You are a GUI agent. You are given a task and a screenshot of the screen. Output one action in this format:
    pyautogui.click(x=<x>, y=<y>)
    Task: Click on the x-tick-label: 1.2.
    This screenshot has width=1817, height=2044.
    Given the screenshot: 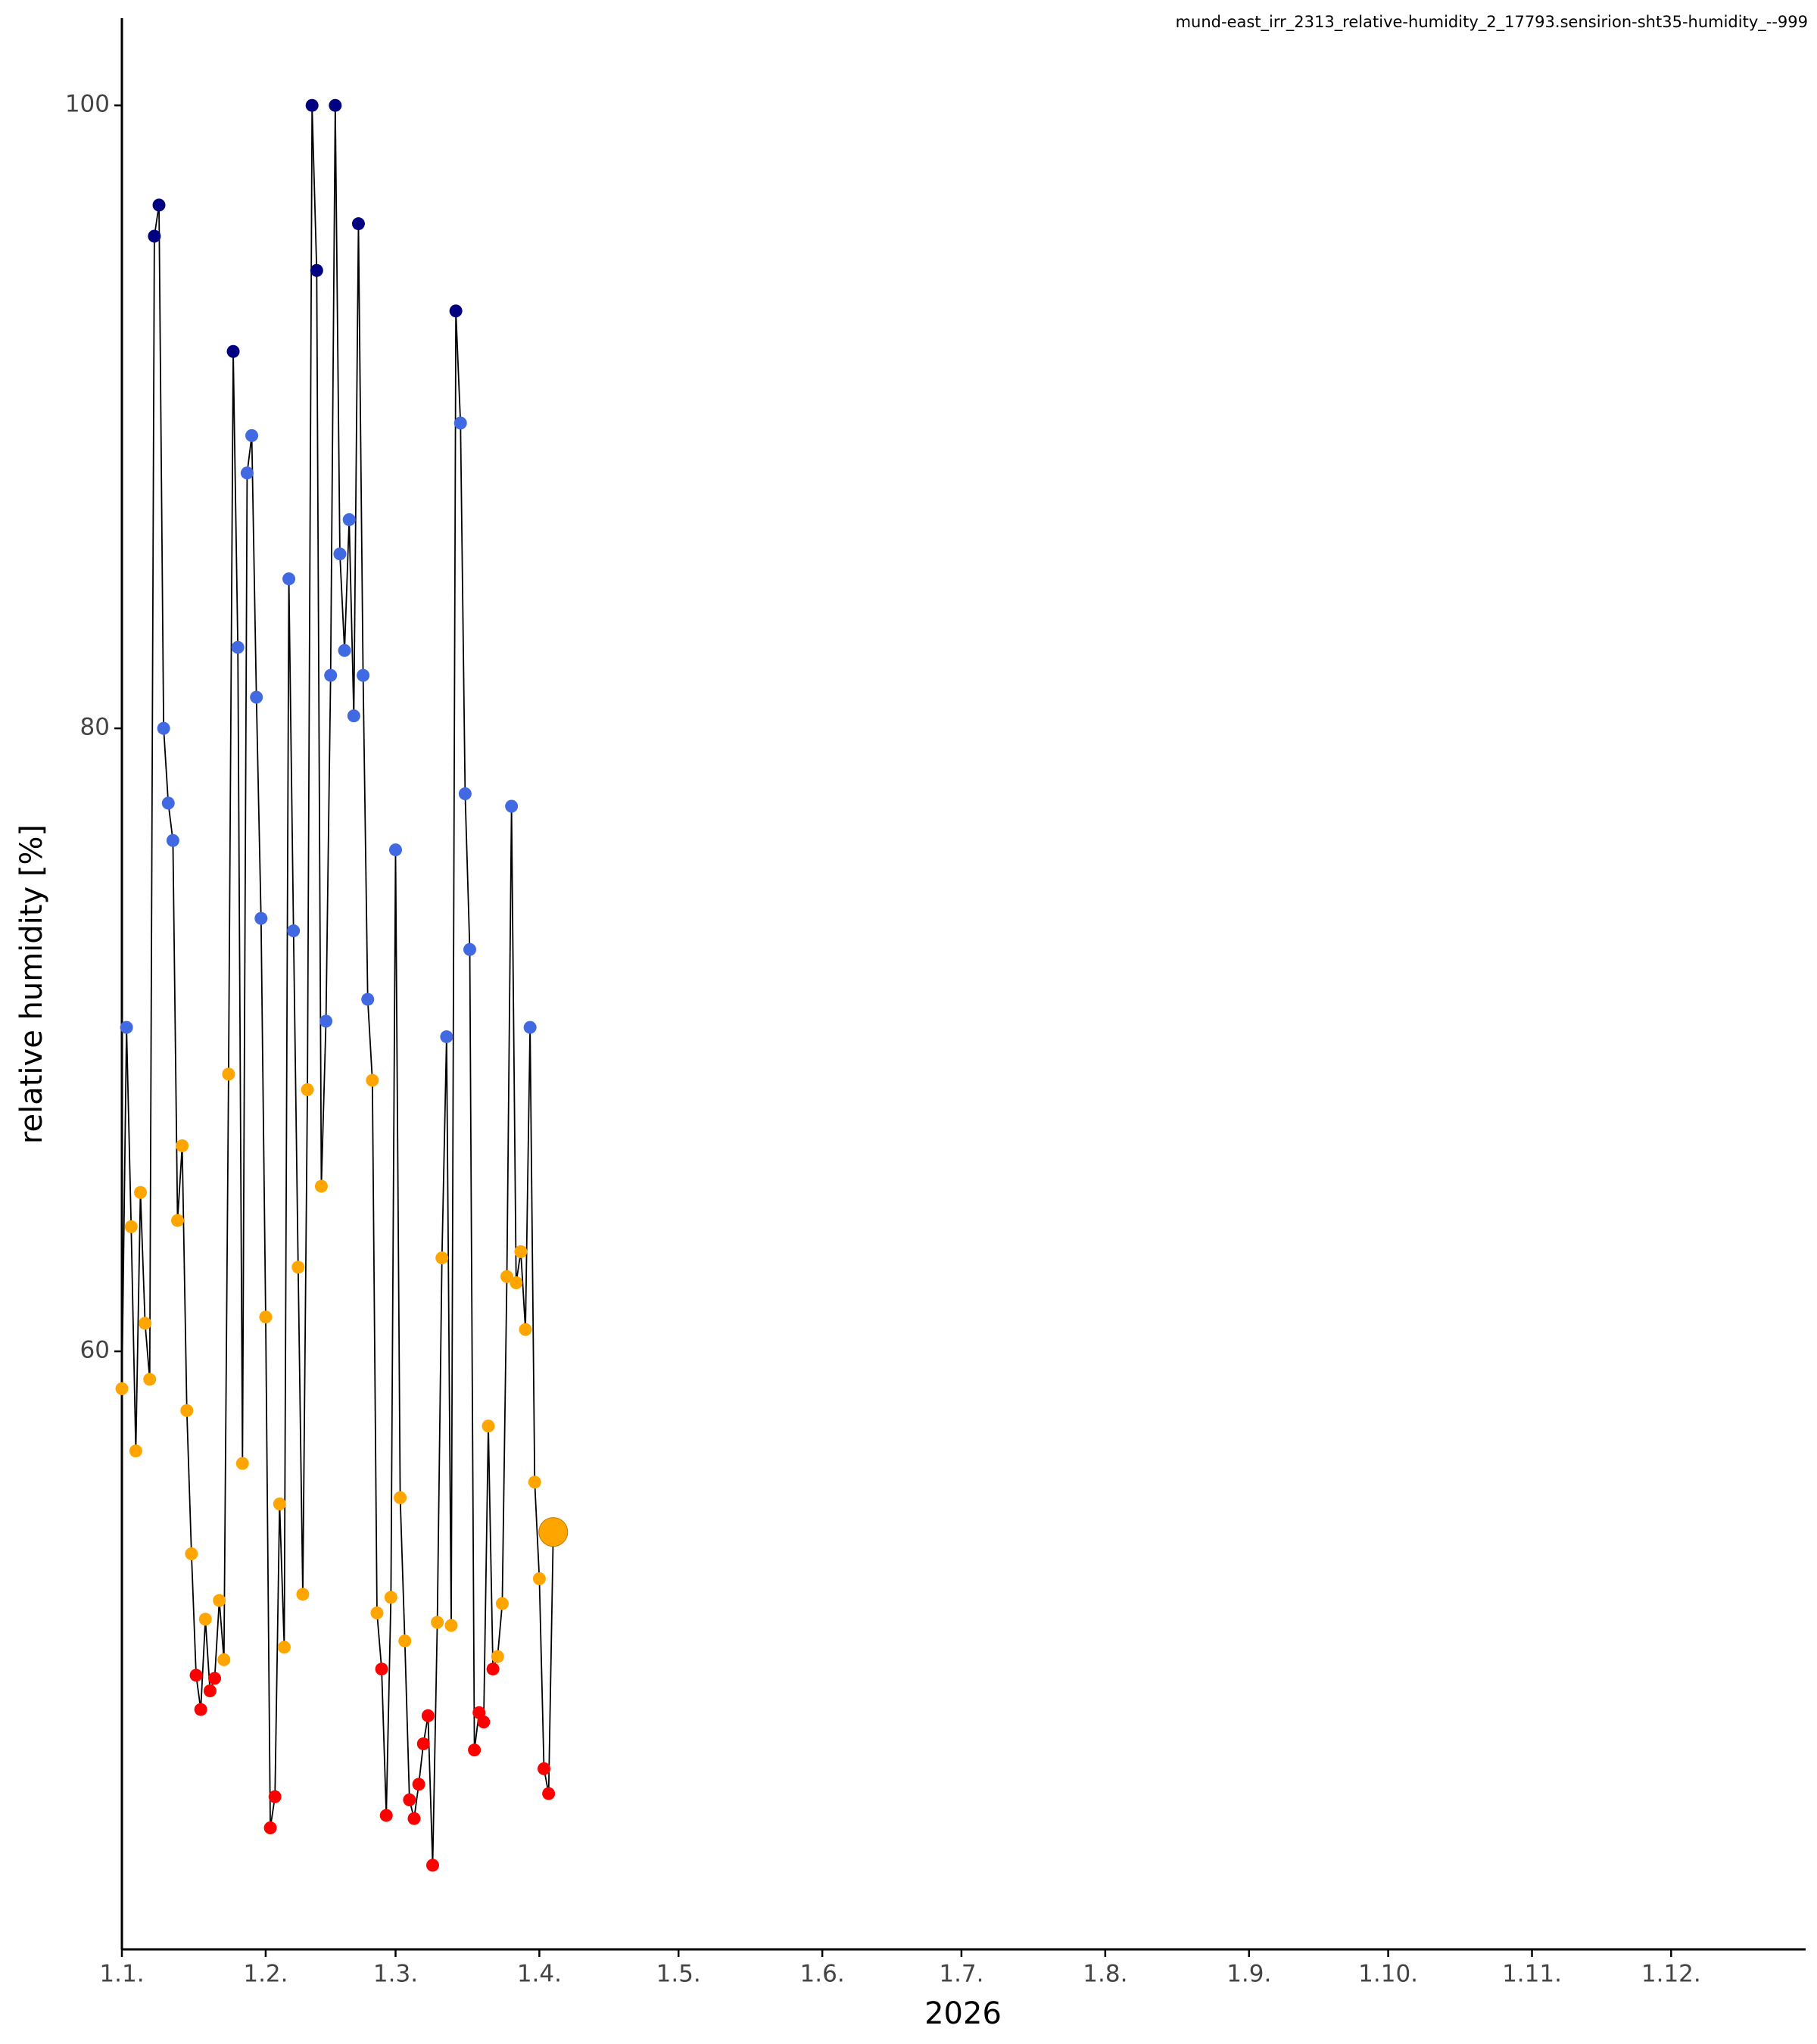 What is the action you would take?
    pyautogui.click(x=265, y=1974)
    